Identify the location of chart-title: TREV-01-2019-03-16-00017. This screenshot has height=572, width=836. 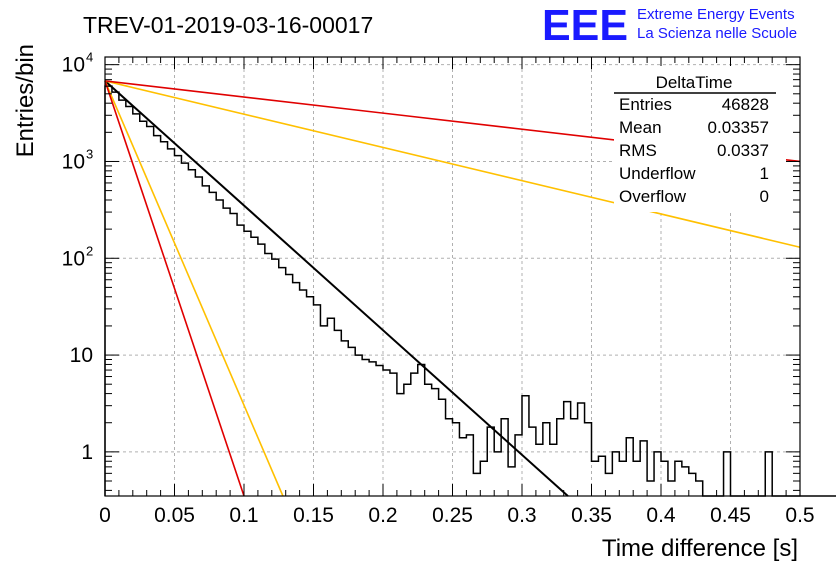
(228, 25).